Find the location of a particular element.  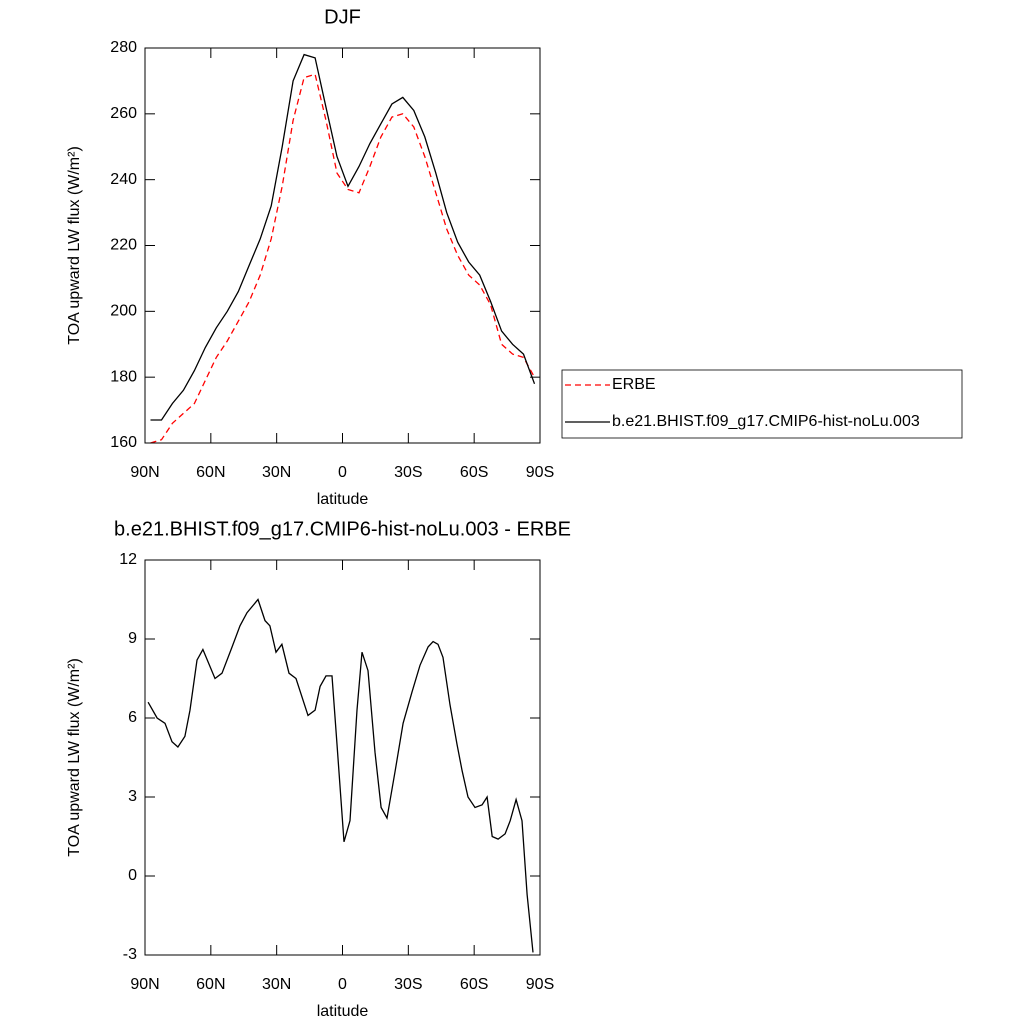

y-tick-label: 260 is located at coordinates (123, 113).